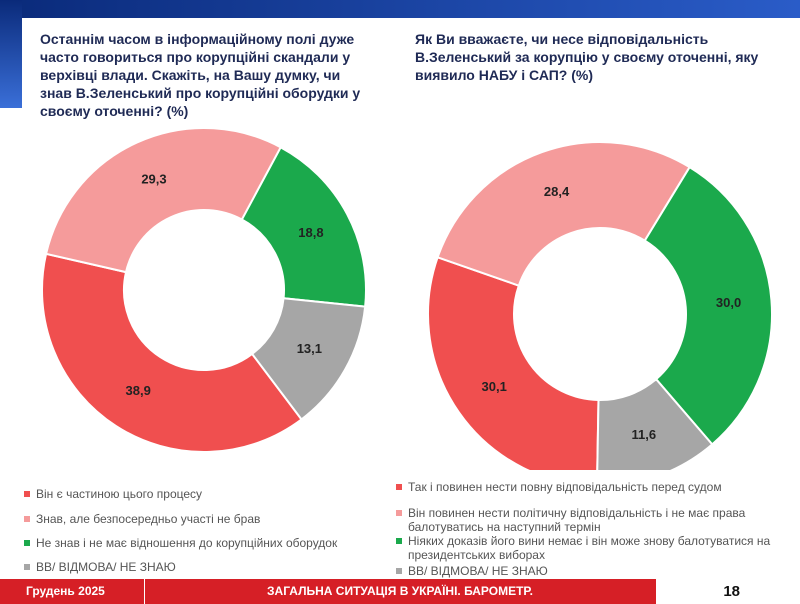 This screenshot has width=800, height=604. What do you see at coordinates (153, 178) in the screenshot?
I see `value-label: 29,3` at bounding box center [153, 178].